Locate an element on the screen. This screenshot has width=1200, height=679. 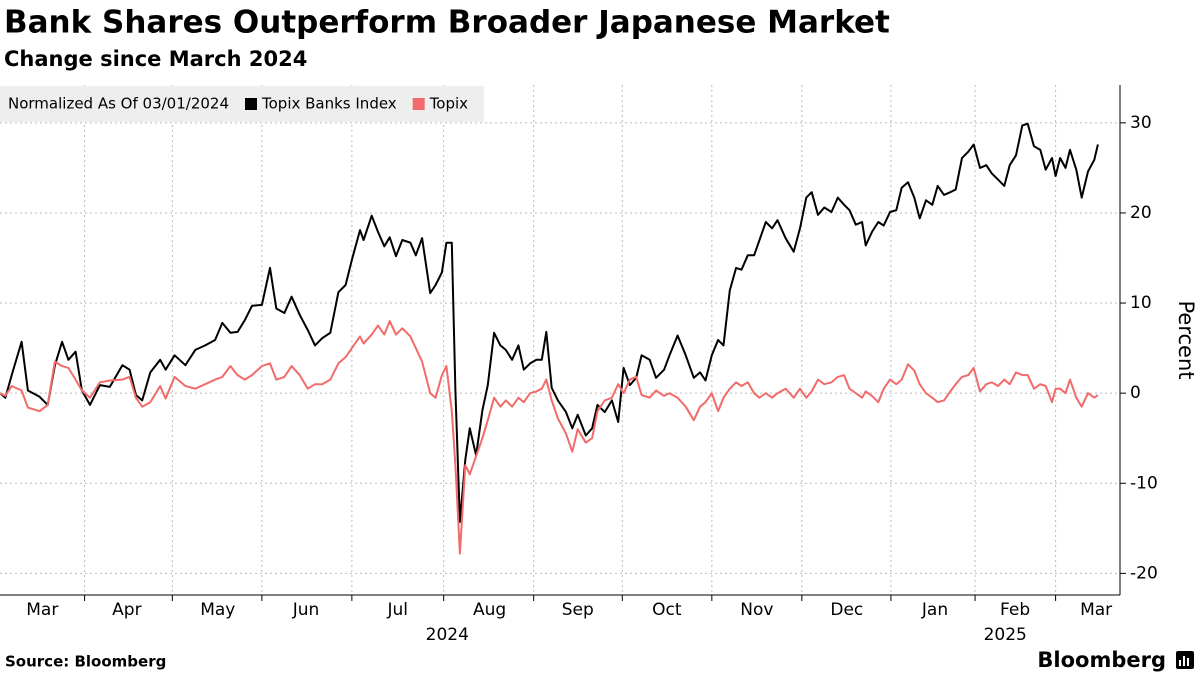
y-tick-label: 20 is located at coordinates (1141, 213).